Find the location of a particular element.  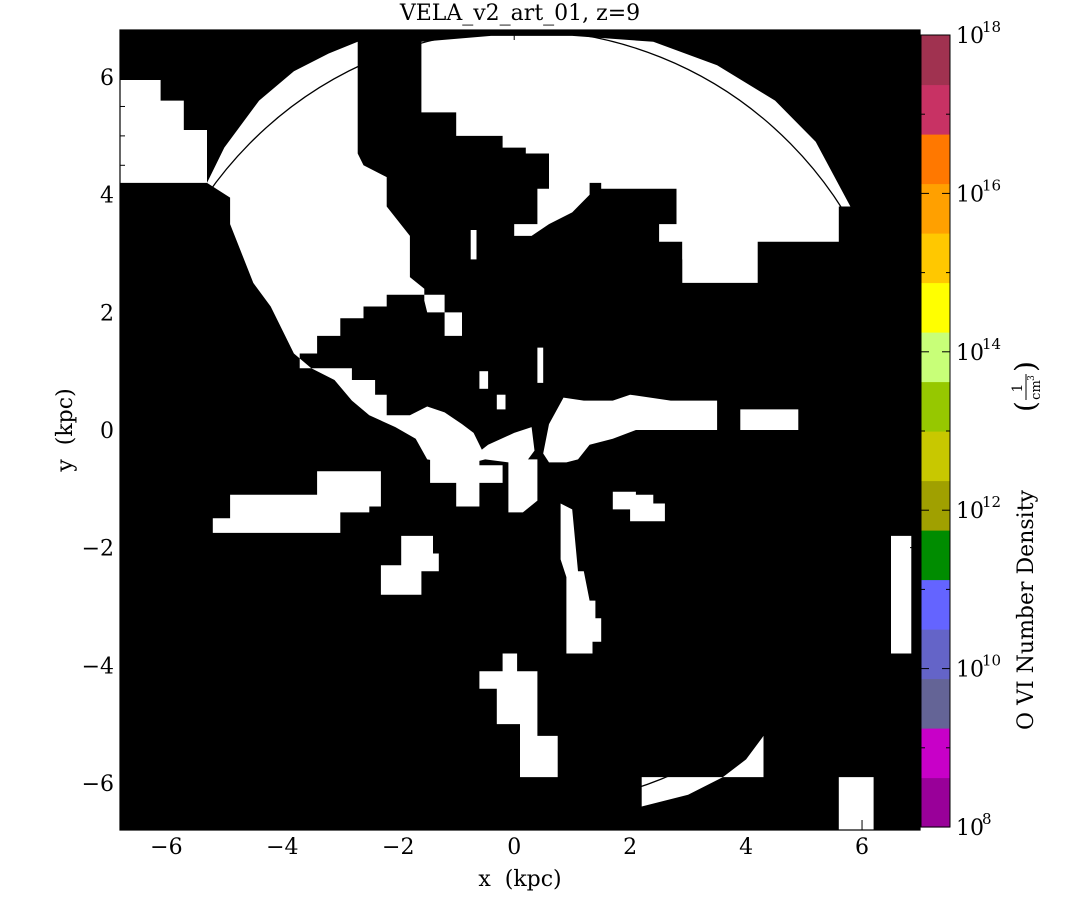

x-tick-label: 2 is located at coordinates (630, 847).